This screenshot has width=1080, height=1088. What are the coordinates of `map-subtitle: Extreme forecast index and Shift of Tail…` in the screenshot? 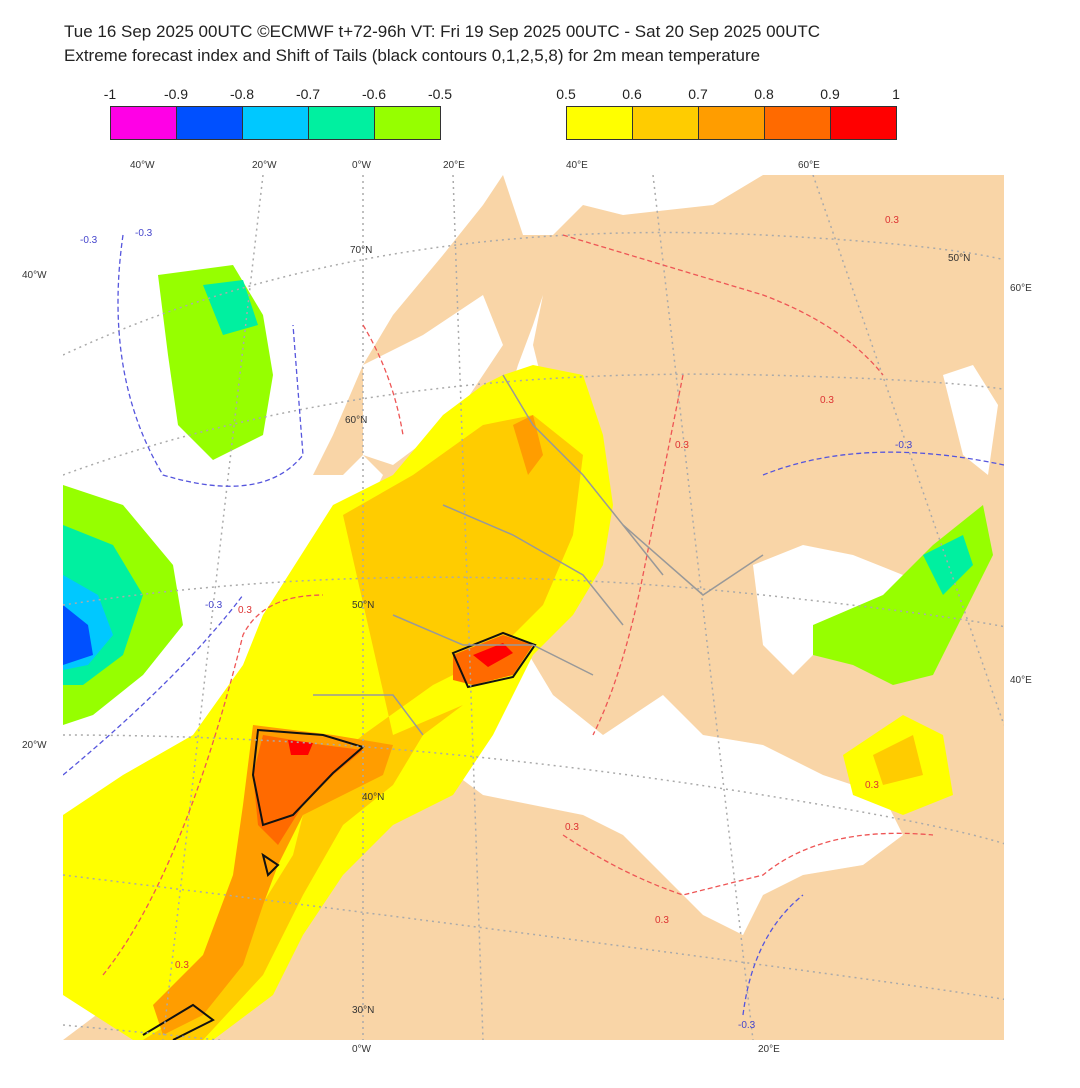 It's located at (412, 55).